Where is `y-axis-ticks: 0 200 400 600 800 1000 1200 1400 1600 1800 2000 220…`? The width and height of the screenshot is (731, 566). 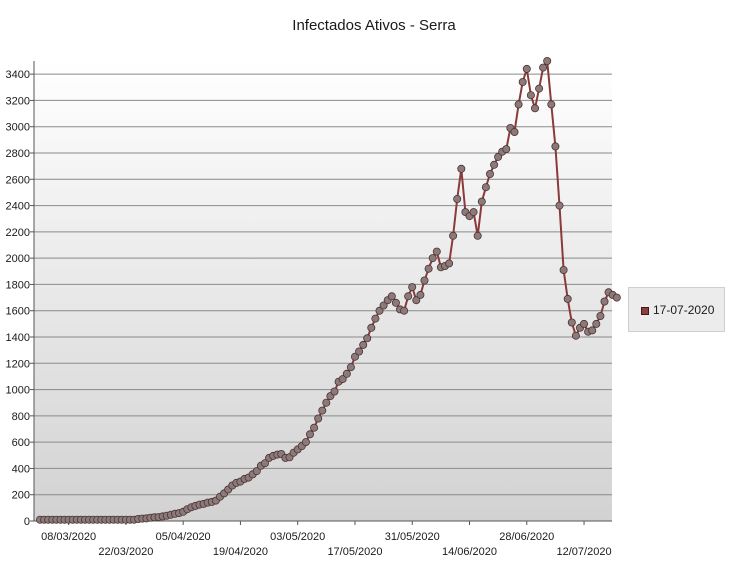
y-axis-ticks: 0 200 400 600 800 1000 1200 1400 1600 1800 2000 220… is located at coordinates (20, 298).